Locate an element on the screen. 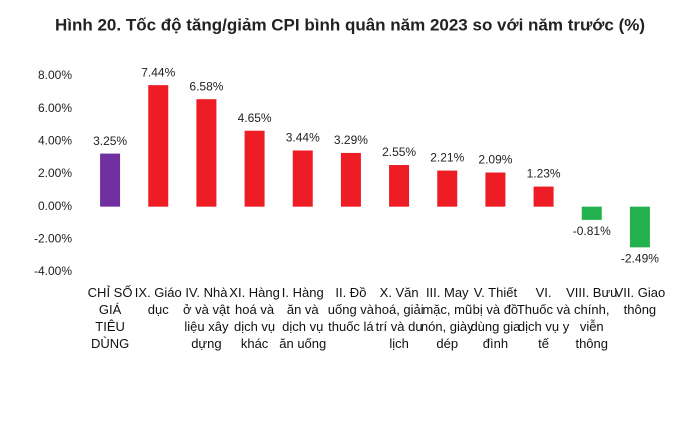  x-tick-label: V. Thiết bị và đồ dùng gia đình is located at coordinates (495, 318).